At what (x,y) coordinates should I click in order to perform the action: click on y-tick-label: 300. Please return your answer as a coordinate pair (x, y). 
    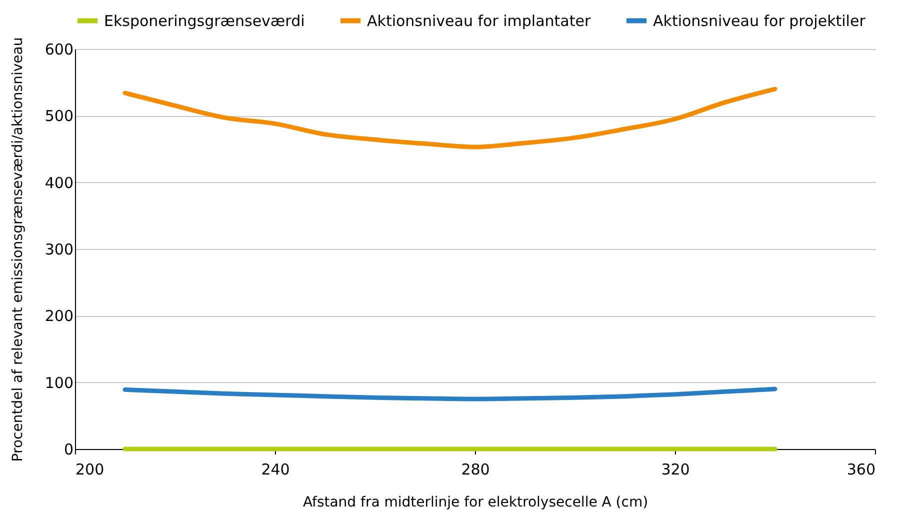
    Looking at the image, I should click on (59, 249).